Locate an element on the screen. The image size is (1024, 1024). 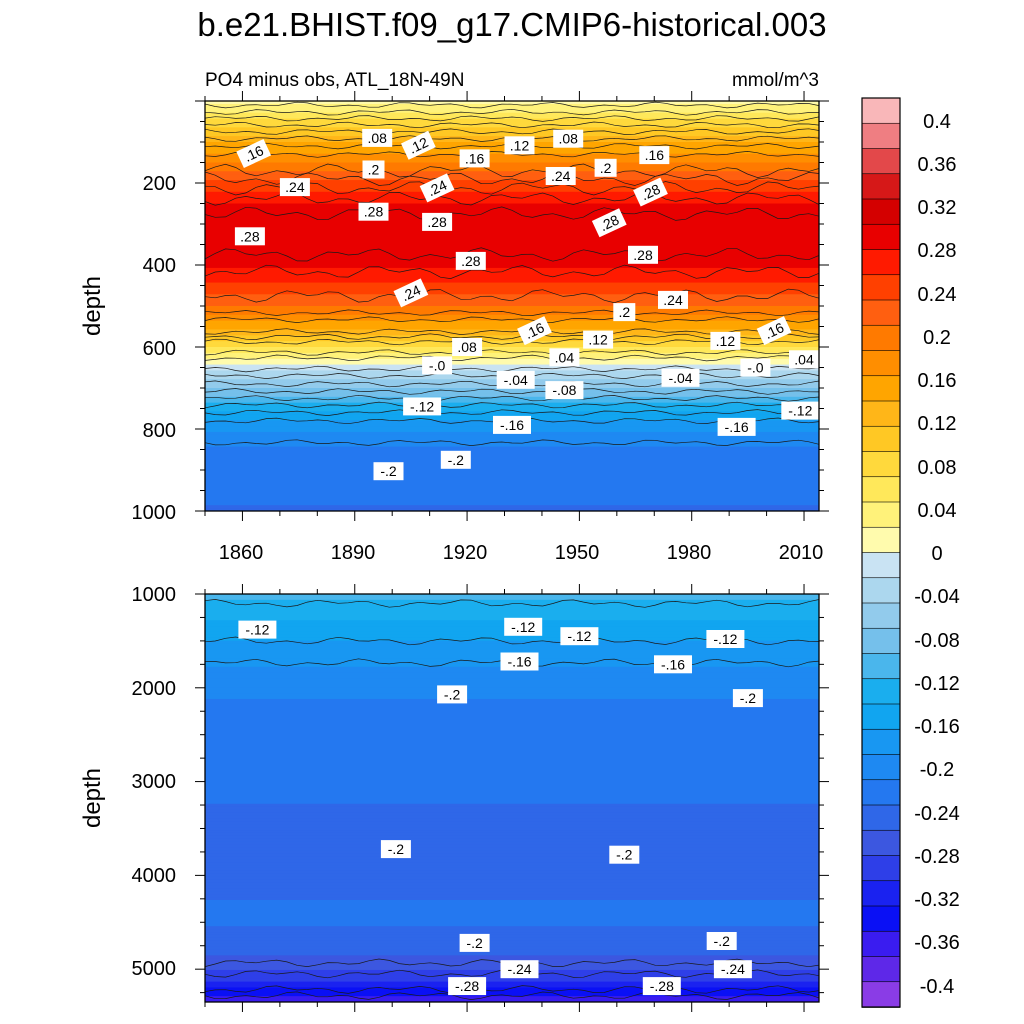
top-y-tick-600: 600 is located at coordinates (159, 349).